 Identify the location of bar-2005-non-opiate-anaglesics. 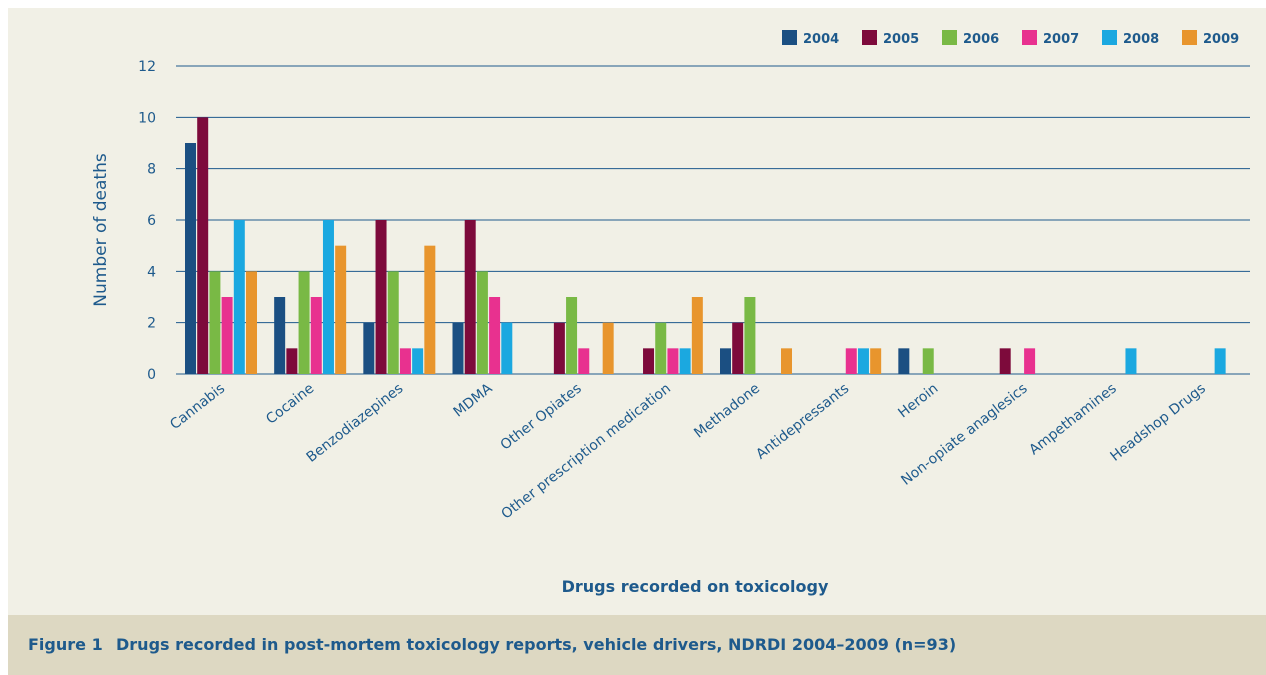
(1005, 361).